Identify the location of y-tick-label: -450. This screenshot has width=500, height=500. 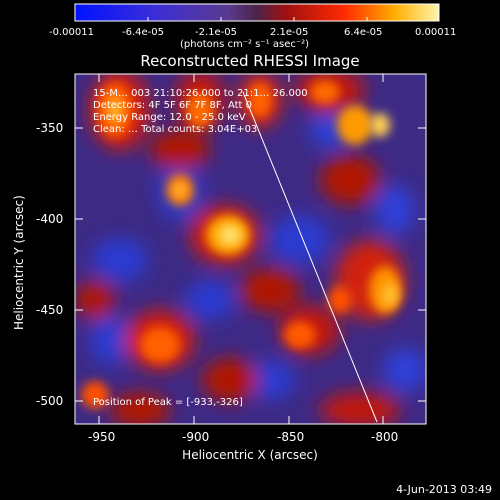
(50, 310).